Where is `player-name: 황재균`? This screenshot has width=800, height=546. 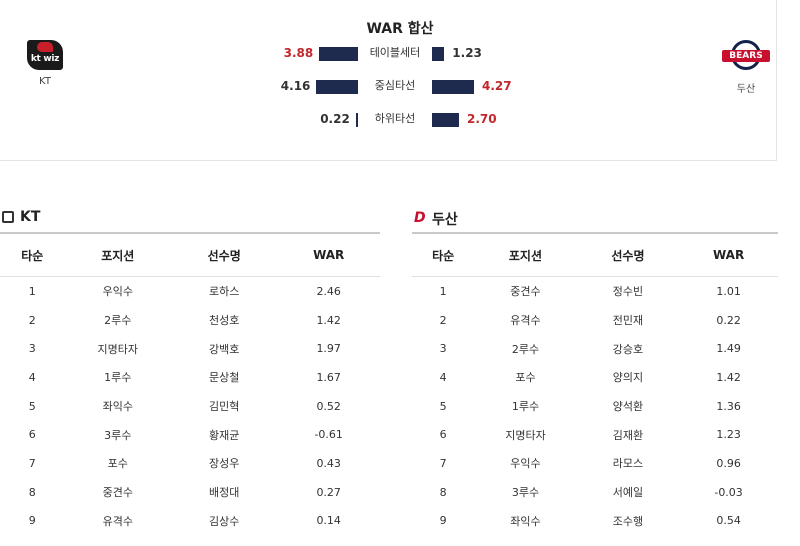
player-name: 황재균 is located at coordinates (224, 435).